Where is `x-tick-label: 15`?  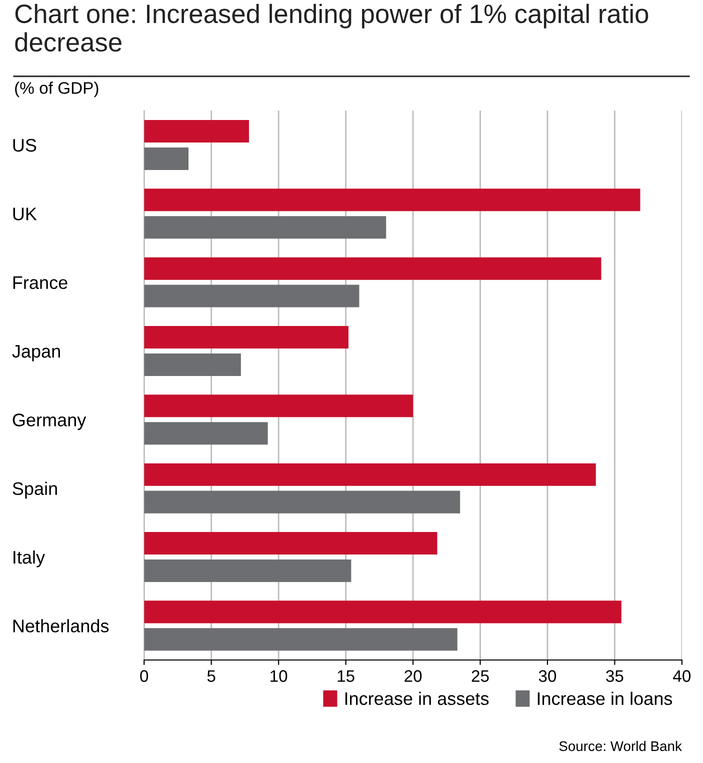 x-tick-label: 15 is located at coordinates (346, 676).